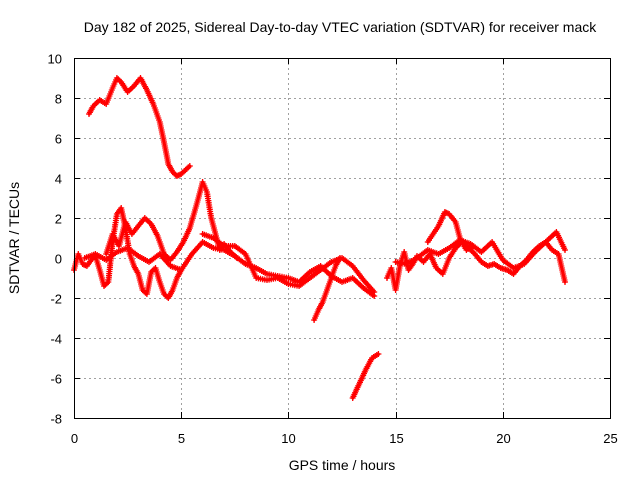 The height and width of the screenshot is (480, 640). Describe the element at coordinates (181, 438) in the screenshot. I see `x-tick-label: 5` at that location.